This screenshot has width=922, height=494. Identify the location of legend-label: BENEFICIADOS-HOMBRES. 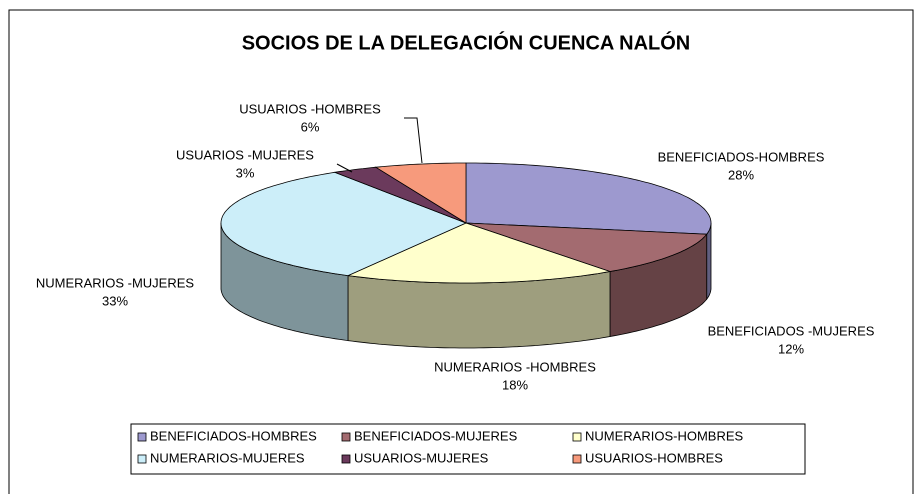
(233, 435).